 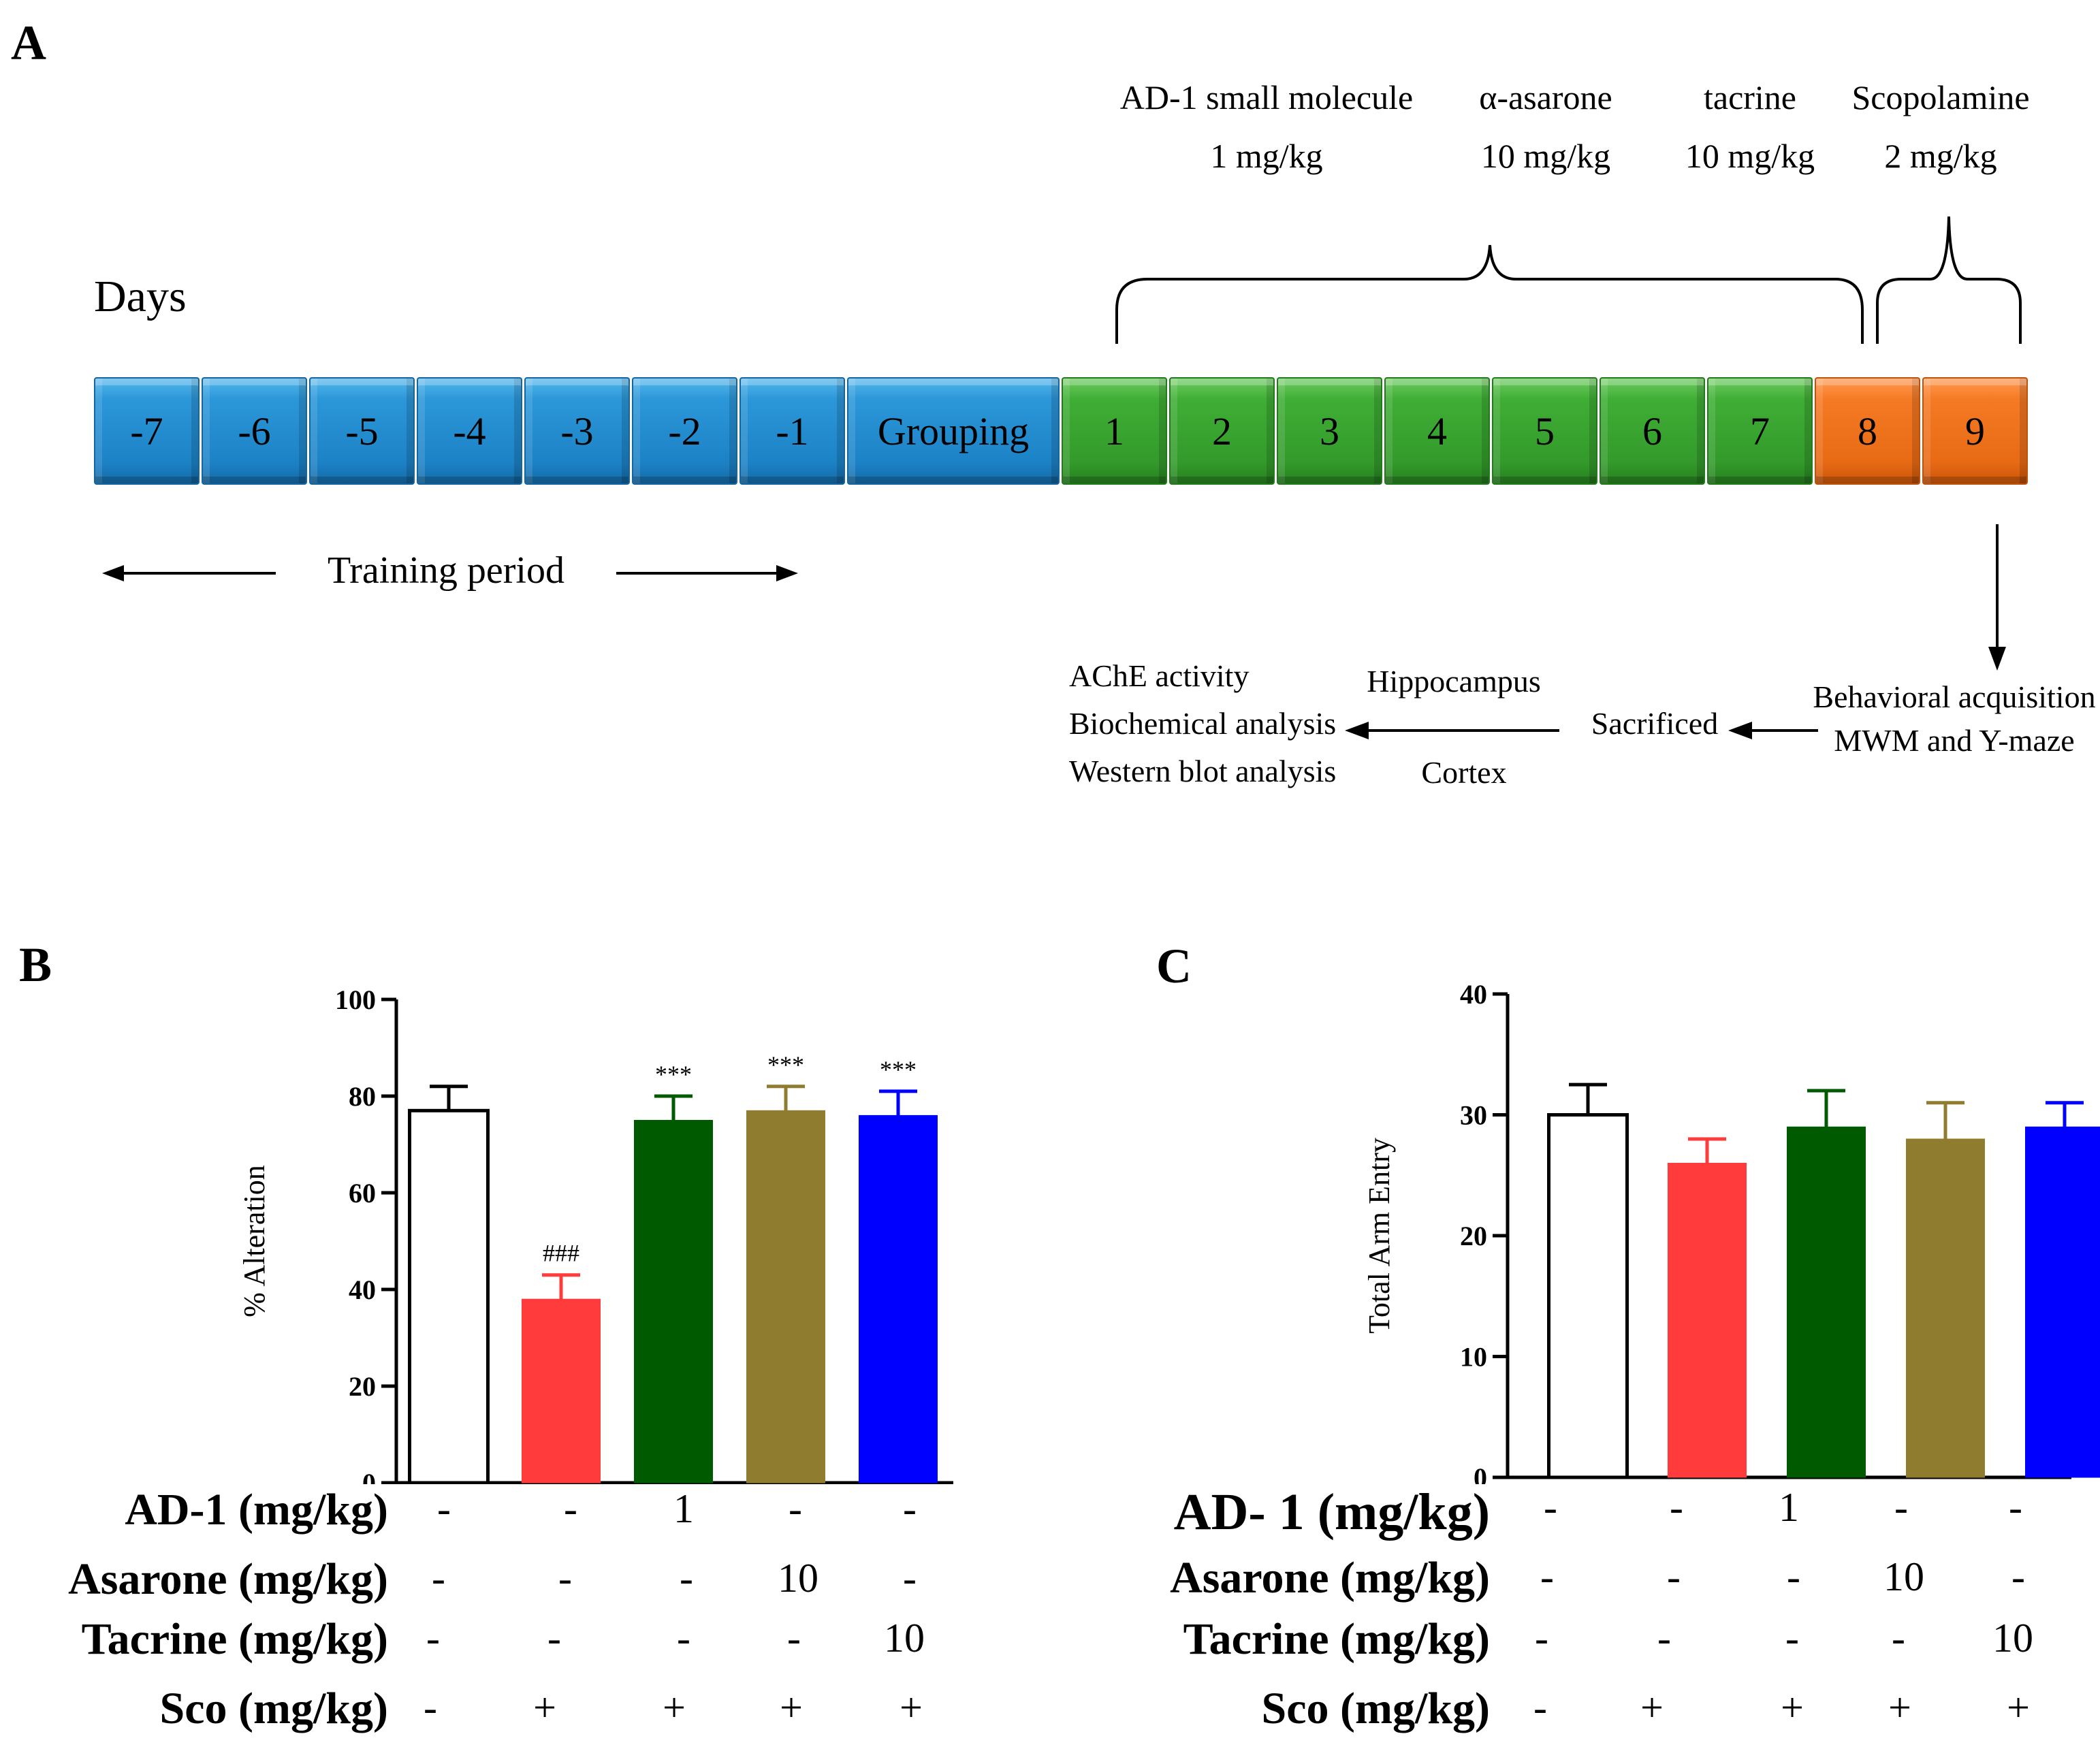 What do you see at coordinates (1545, 156) in the screenshot?
I see `treatment-asarone-dose: 10 mg/kg` at bounding box center [1545, 156].